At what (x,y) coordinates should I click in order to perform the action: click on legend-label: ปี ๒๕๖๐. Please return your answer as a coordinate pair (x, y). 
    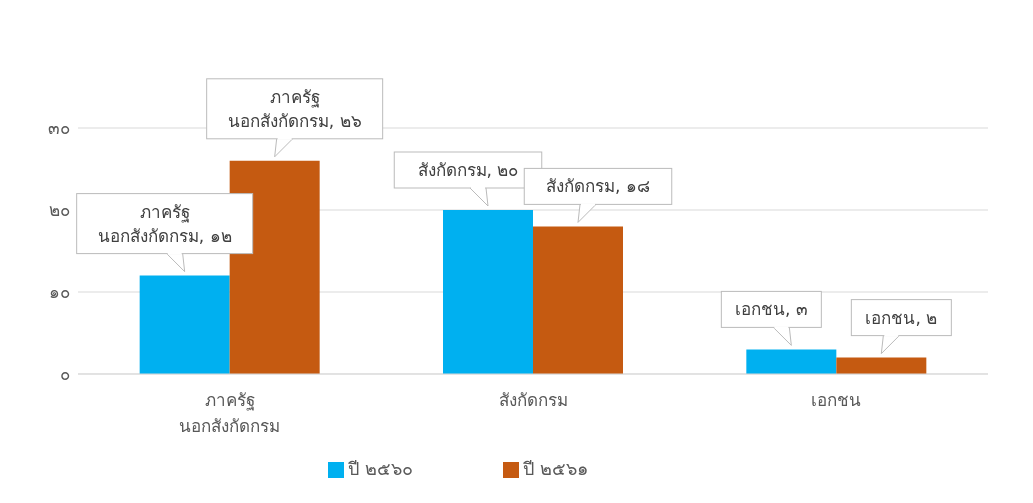
    Looking at the image, I should click on (380, 468).